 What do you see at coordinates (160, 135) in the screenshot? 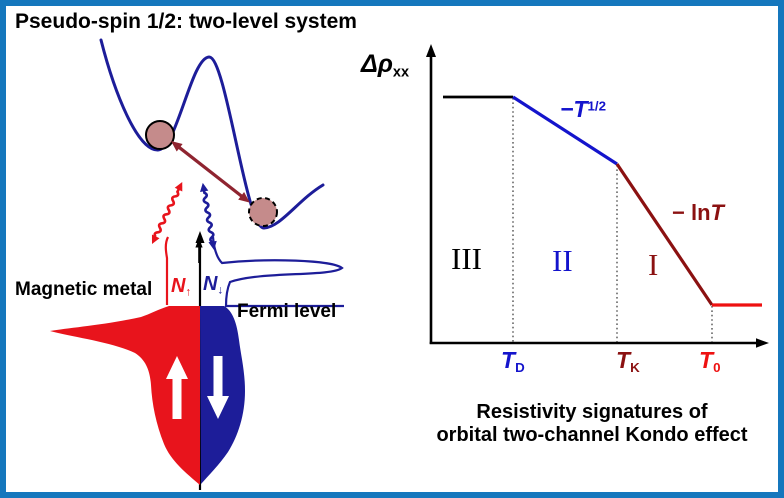
I see `ball-left-well` at bounding box center [160, 135].